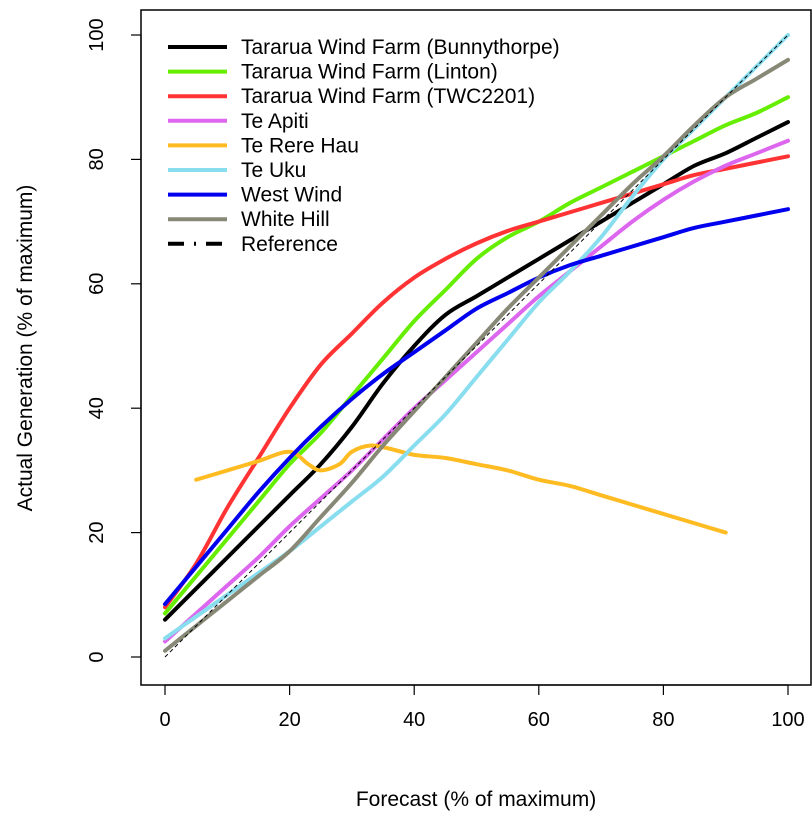 This screenshot has width=812, height=823. What do you see at coordinates (25, 348) in the screenshot?
I see `y-axis-title: Actual Generation (% of maximum)` at bounding box center [25, 348].